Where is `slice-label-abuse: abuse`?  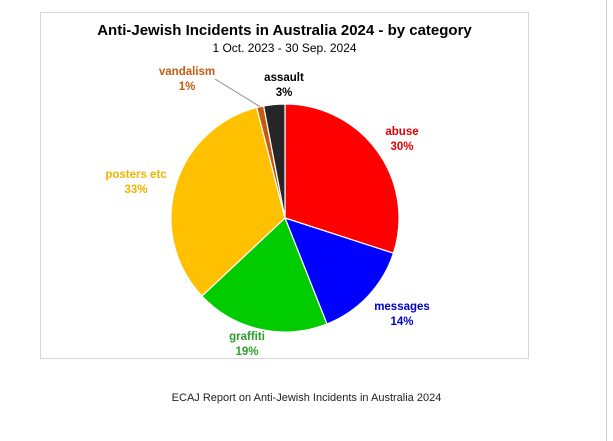
slice-label-abuse: abuse is located at coordinates (401, 132).